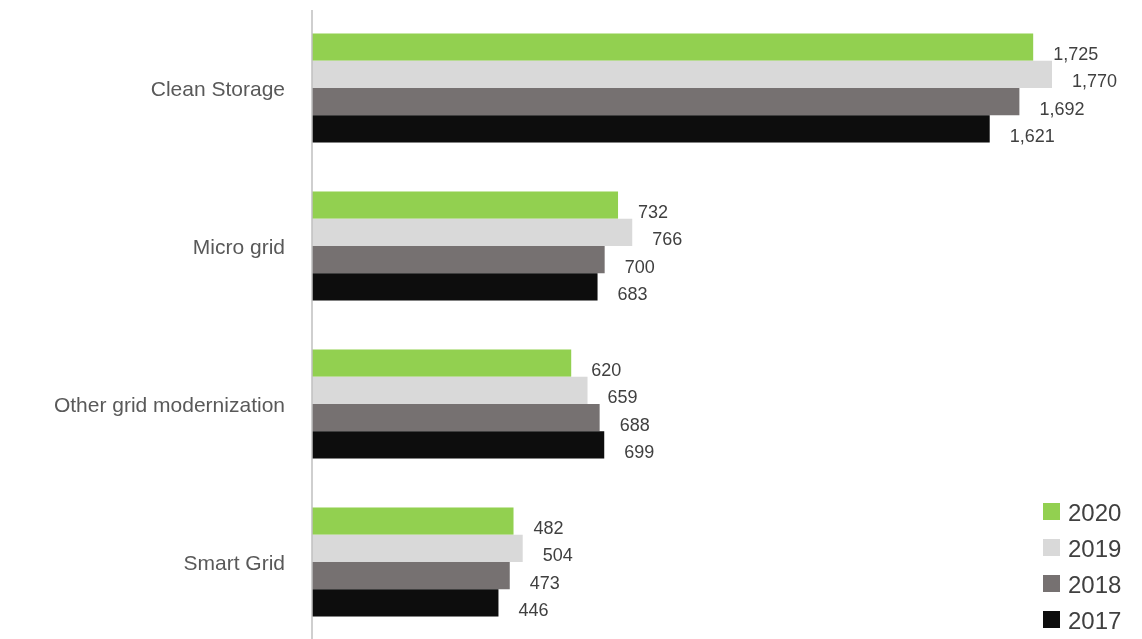 This screenshot has width=1142, height=639. What do you see at coordinates (606, 370) in the screenshot?
I see `data-label: 620` at bounding box center [606, 370].